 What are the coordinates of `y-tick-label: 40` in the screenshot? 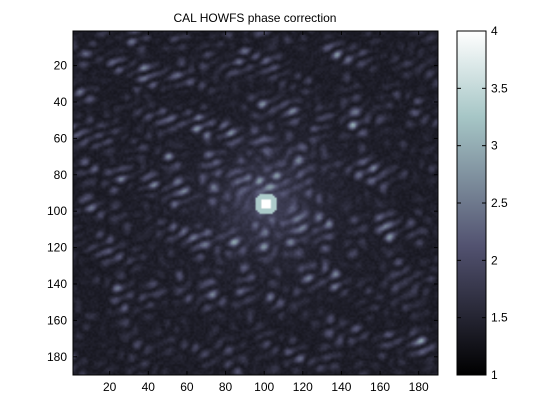 It's located at (61, 102).